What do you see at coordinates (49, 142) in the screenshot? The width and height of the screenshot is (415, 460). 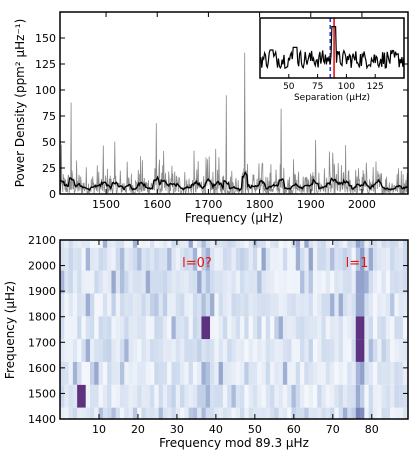 I see `y-tick-label: 50` at bounding box center [49, 142].